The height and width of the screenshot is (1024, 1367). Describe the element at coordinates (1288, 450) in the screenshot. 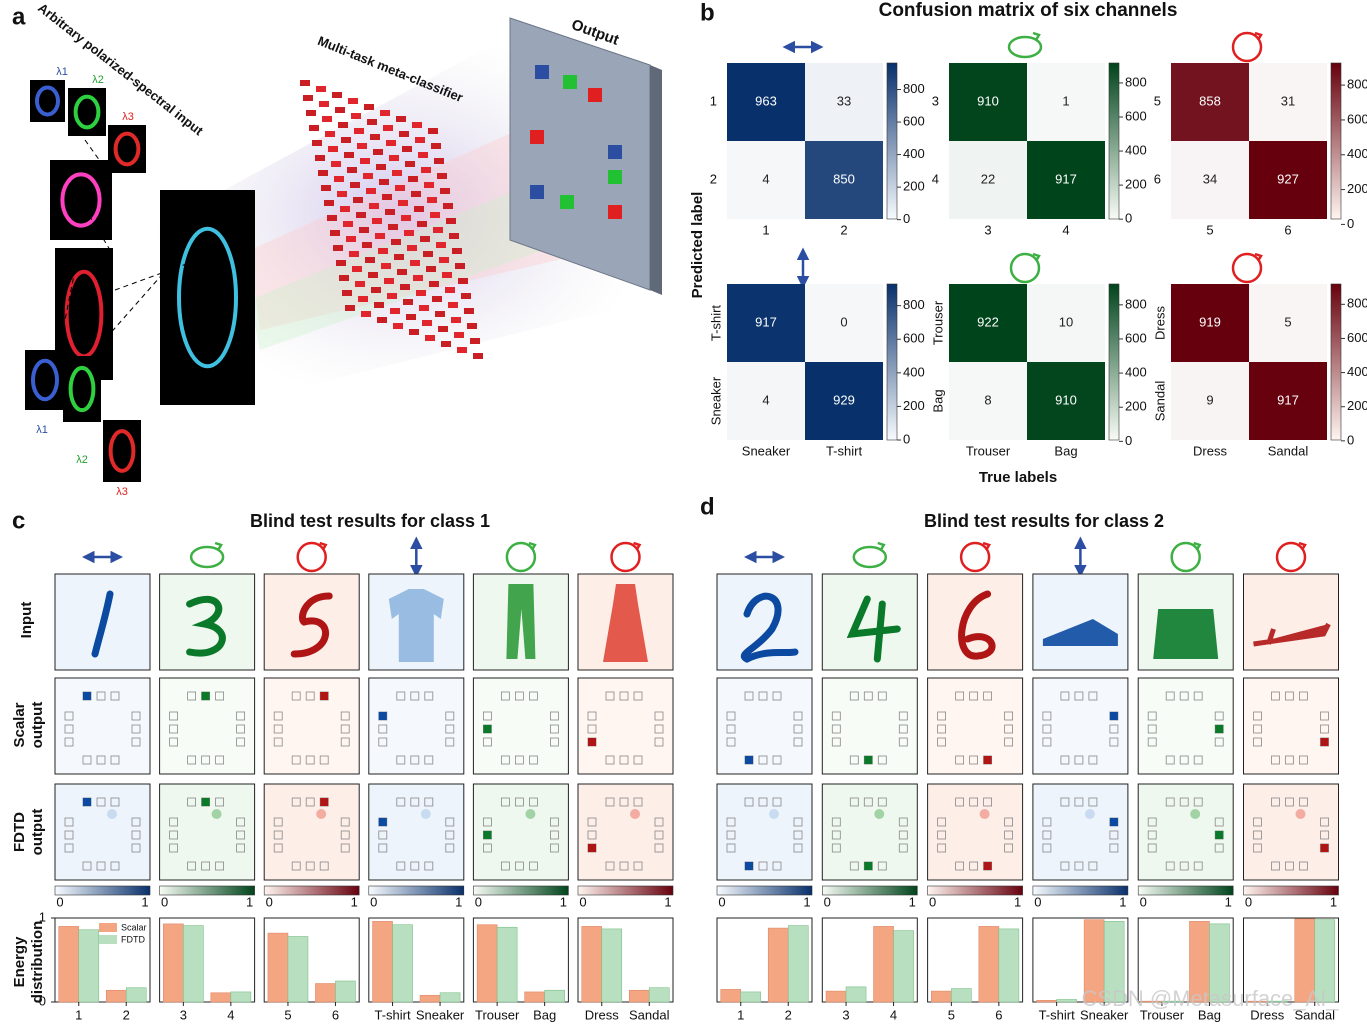

I see `x-tick-label: Sandal` at that location.